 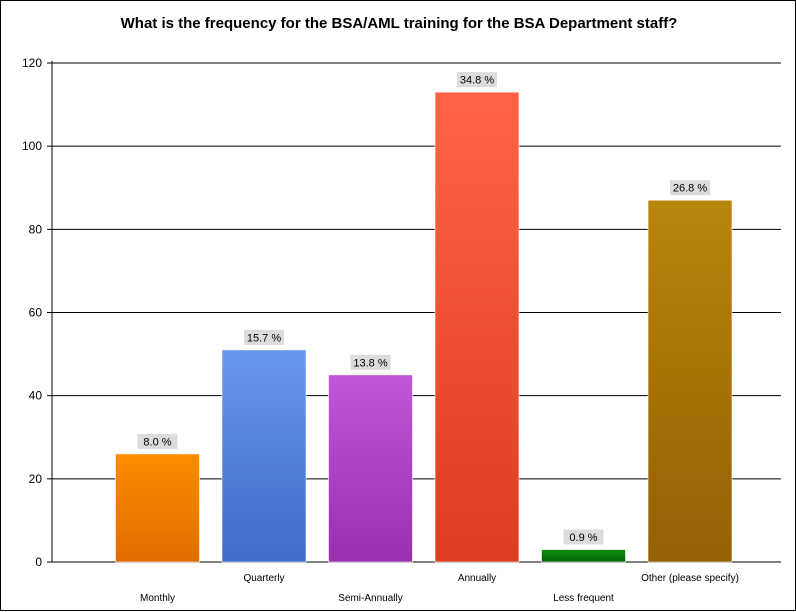 I want to click on bar-less-frequent, so click(x=583, y=556).